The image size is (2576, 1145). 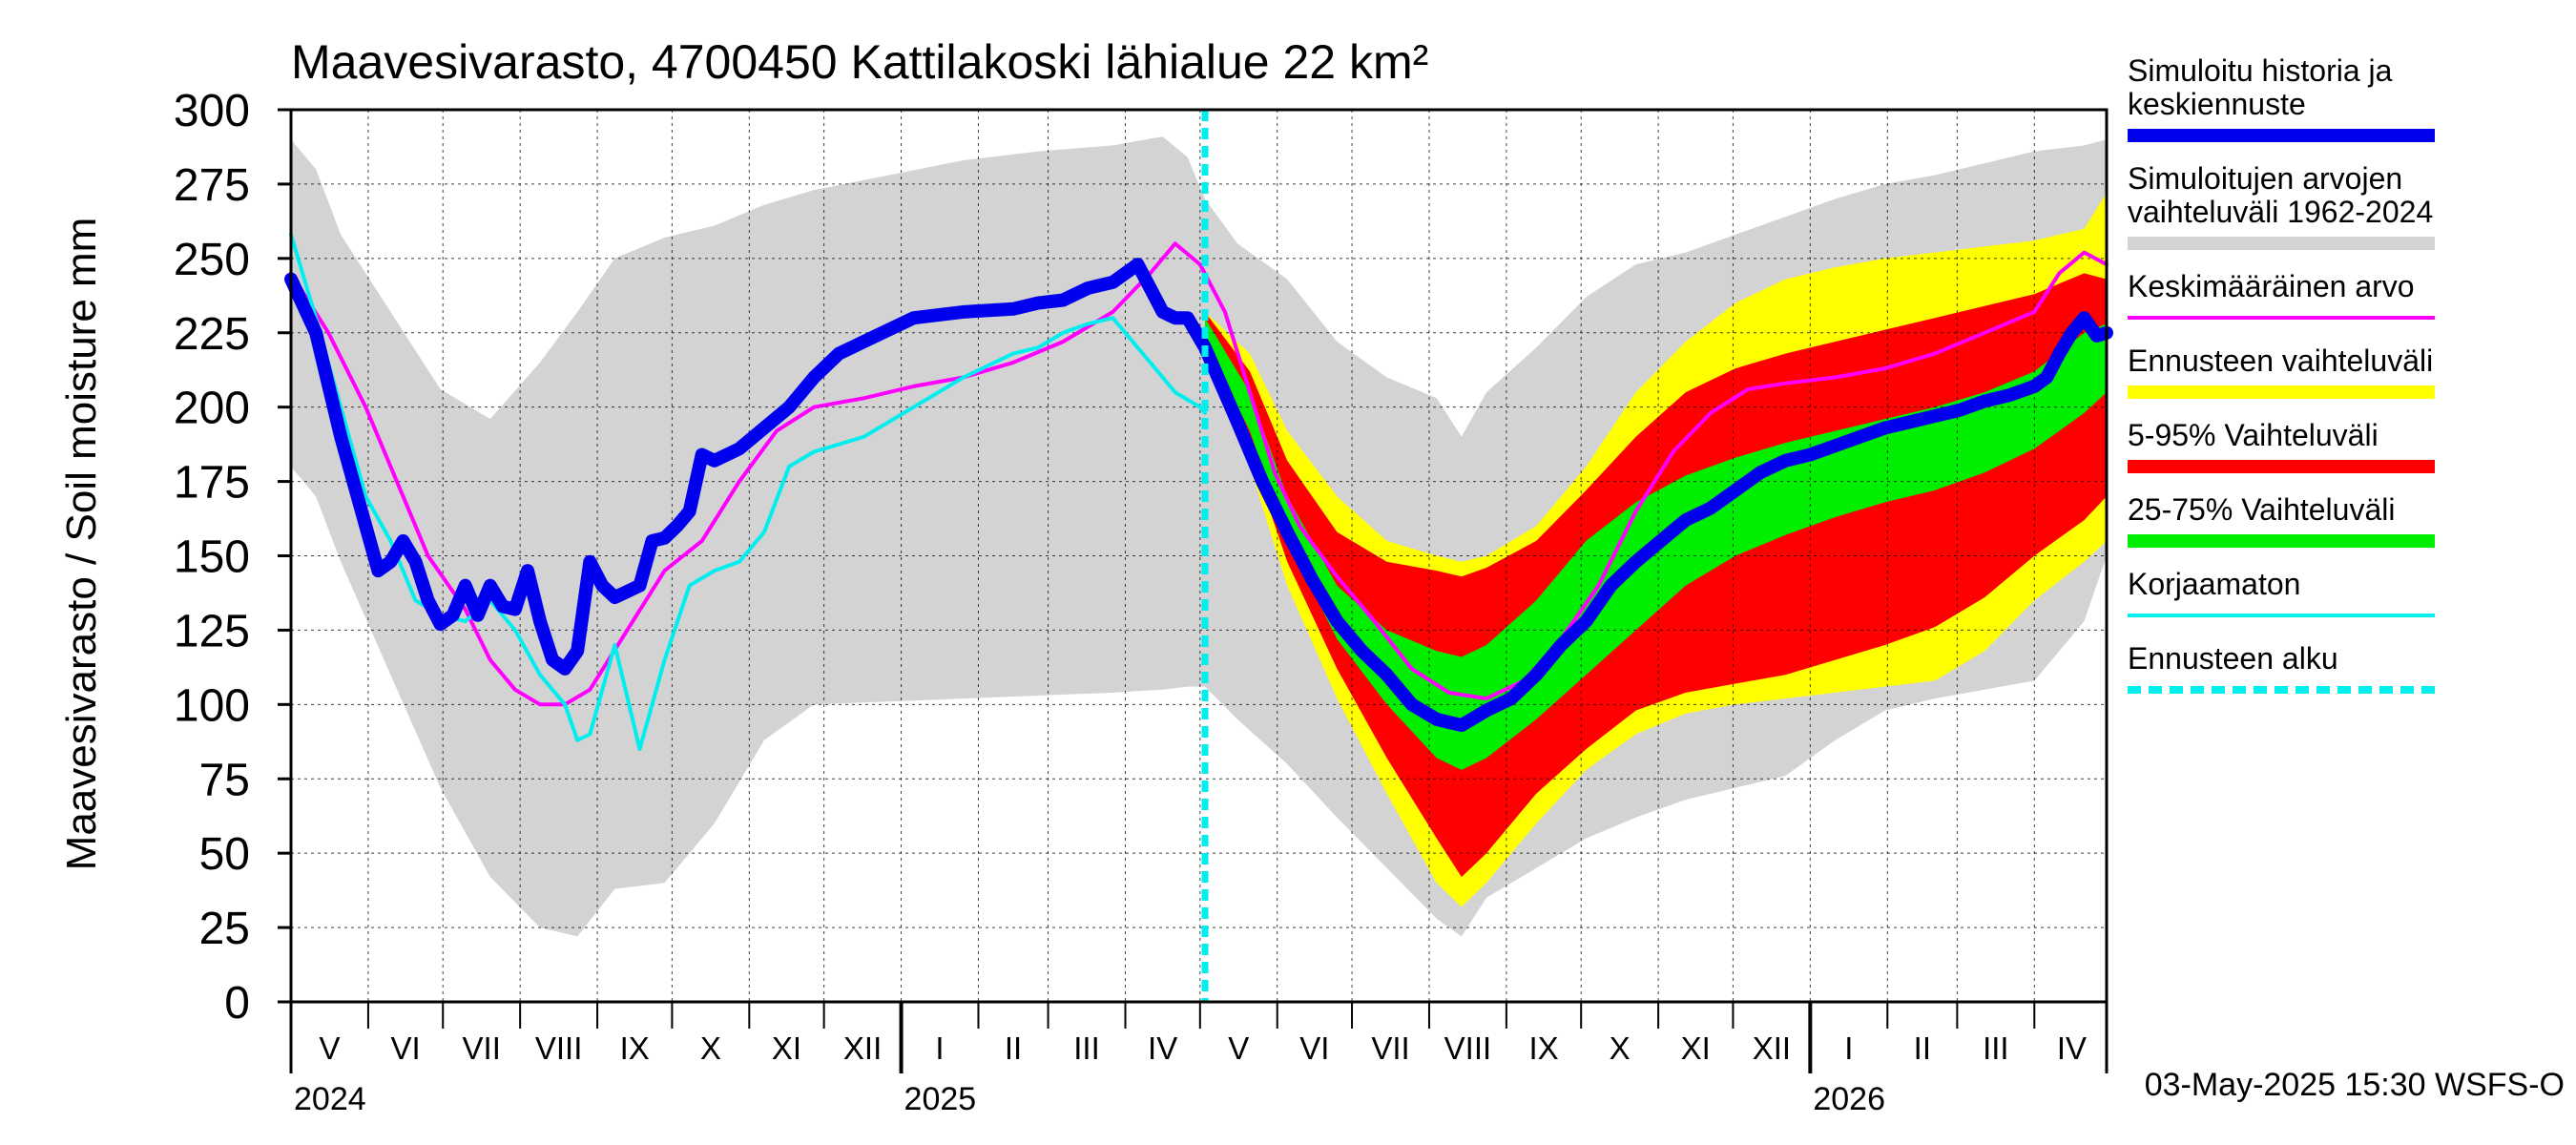 What do you see at coordinates (2253, 435) in the screenshot?
I see `legend-label: 5-95% Vaihteluväli` at bounding box center [2253, 435].